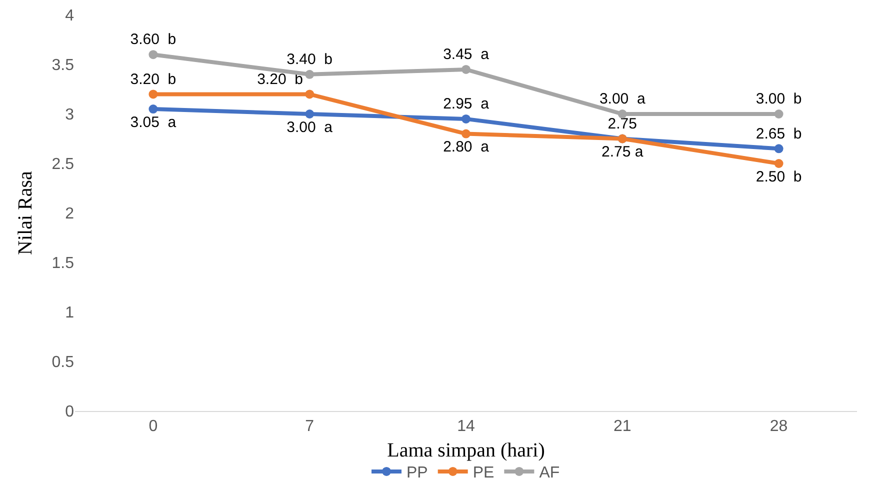 This screenshot has width=887, height=501. Describe the element at coordinates (153, 427) in the screenshot. I see `x-tick-label: 0` at that location.